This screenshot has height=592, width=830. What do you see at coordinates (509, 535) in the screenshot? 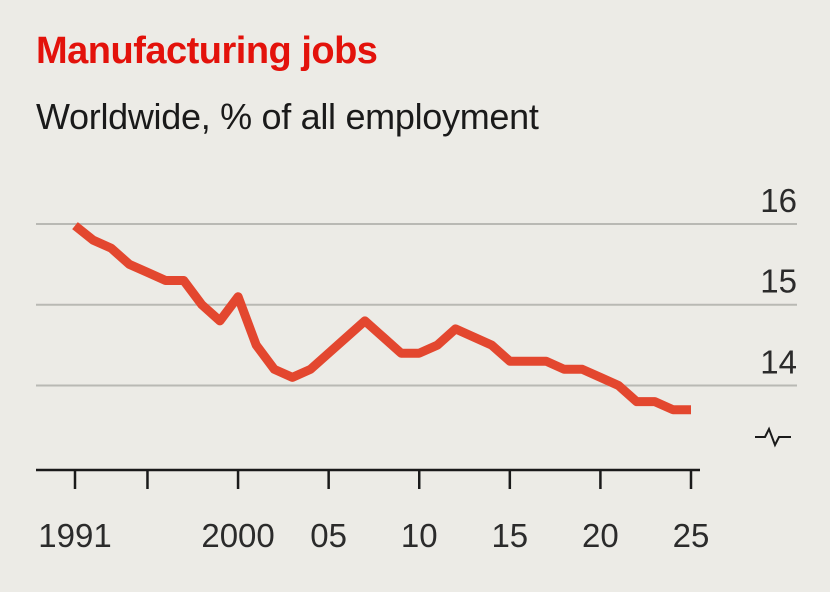
I see `x-tick-label-15: 15` at bounding box center [509, 535].